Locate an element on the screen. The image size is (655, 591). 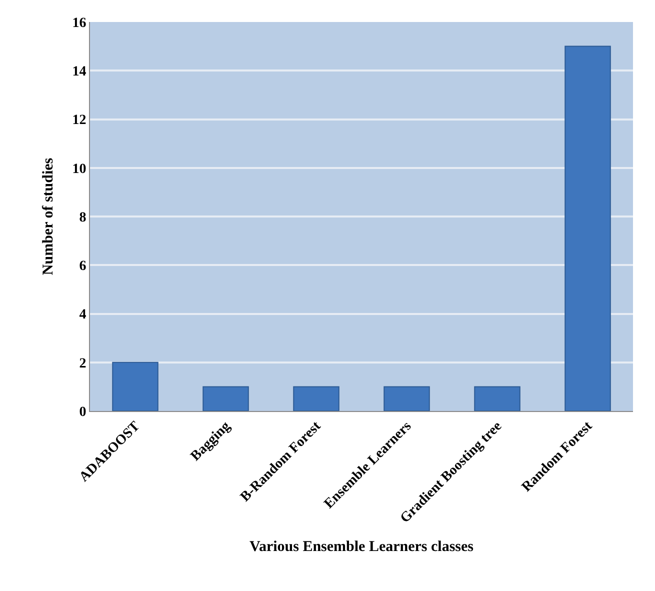
y-tick-label: 6 is located at coordinates (82, 266).